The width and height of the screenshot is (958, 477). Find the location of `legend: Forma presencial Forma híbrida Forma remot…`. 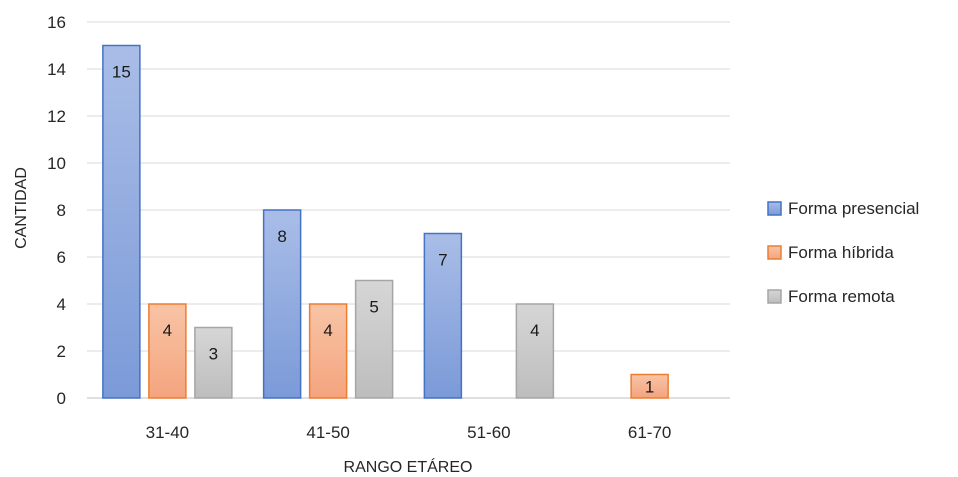

legend: Forma presencial Forma híbrida Forma remot… is located at coordinates (843, 252).